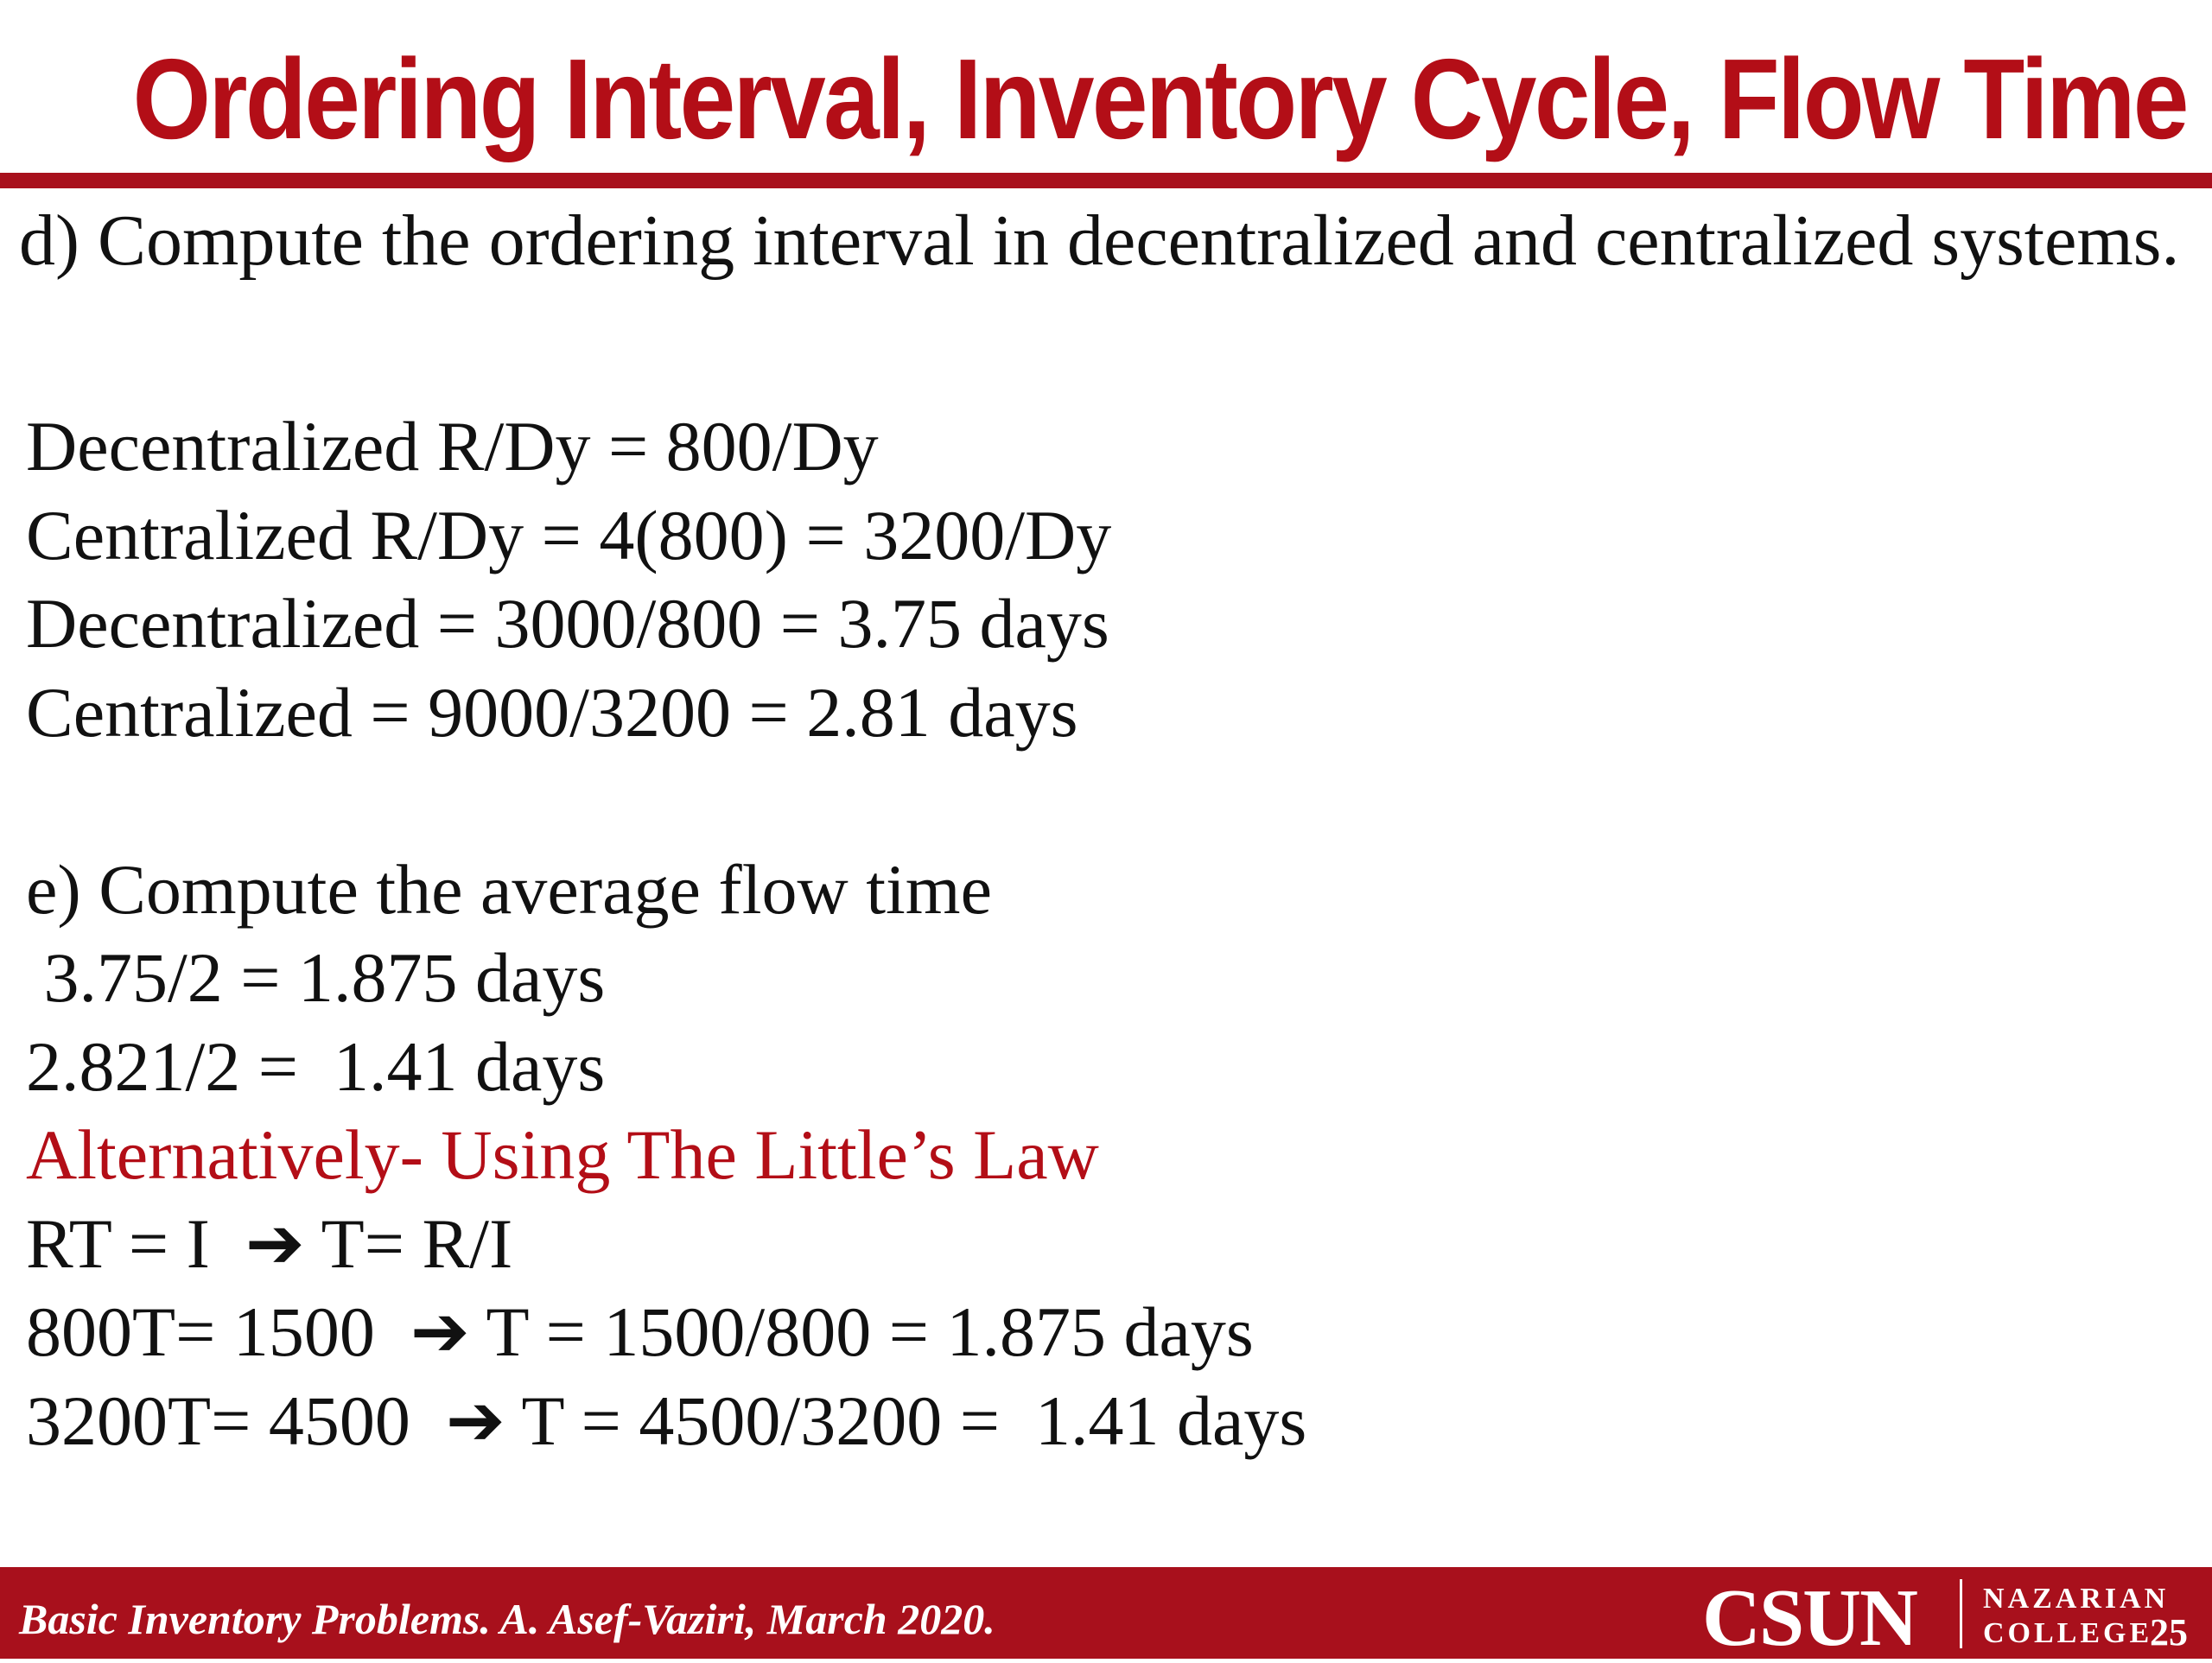 This screenshot has width=2212, height=1663. What do you see at coordinates (316, 978) in the screenshot?
I see `line-flow-time-decentralized: 3.75/2 = 1.875 days` at bounding box center [316, 978].